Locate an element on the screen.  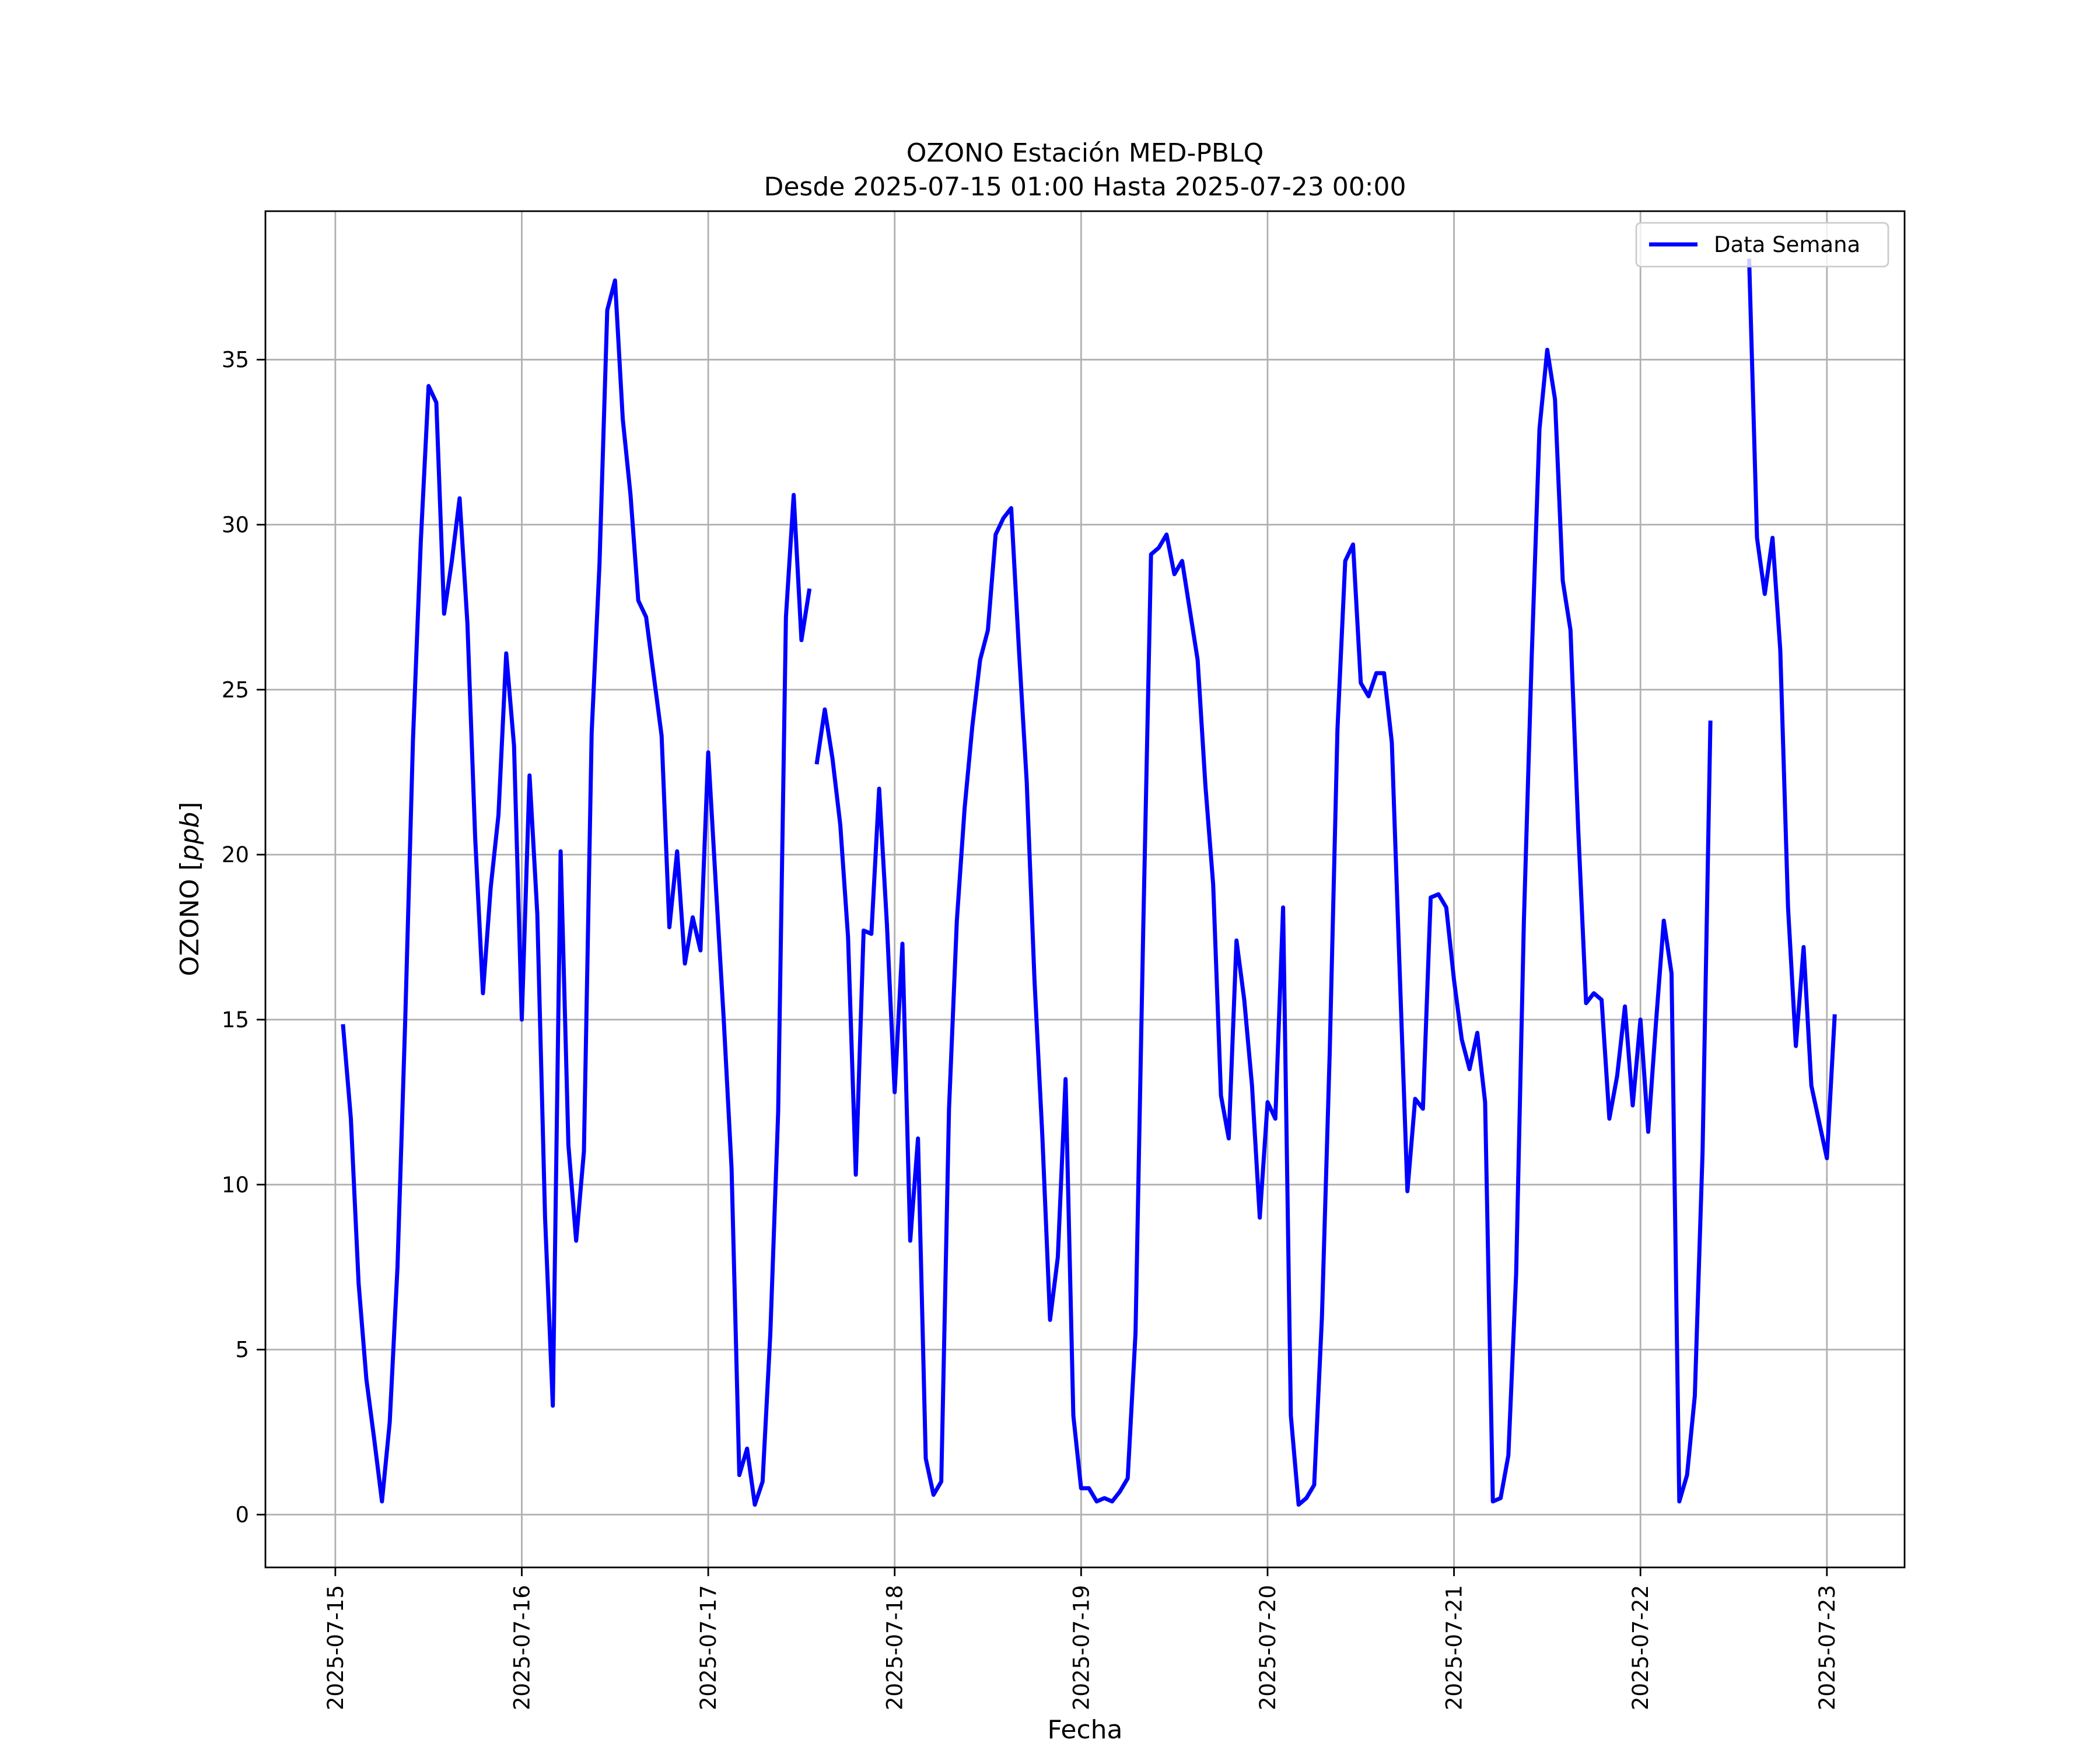
x-tick-label: 2025-07-17 is located at coordinates (708, 1647).